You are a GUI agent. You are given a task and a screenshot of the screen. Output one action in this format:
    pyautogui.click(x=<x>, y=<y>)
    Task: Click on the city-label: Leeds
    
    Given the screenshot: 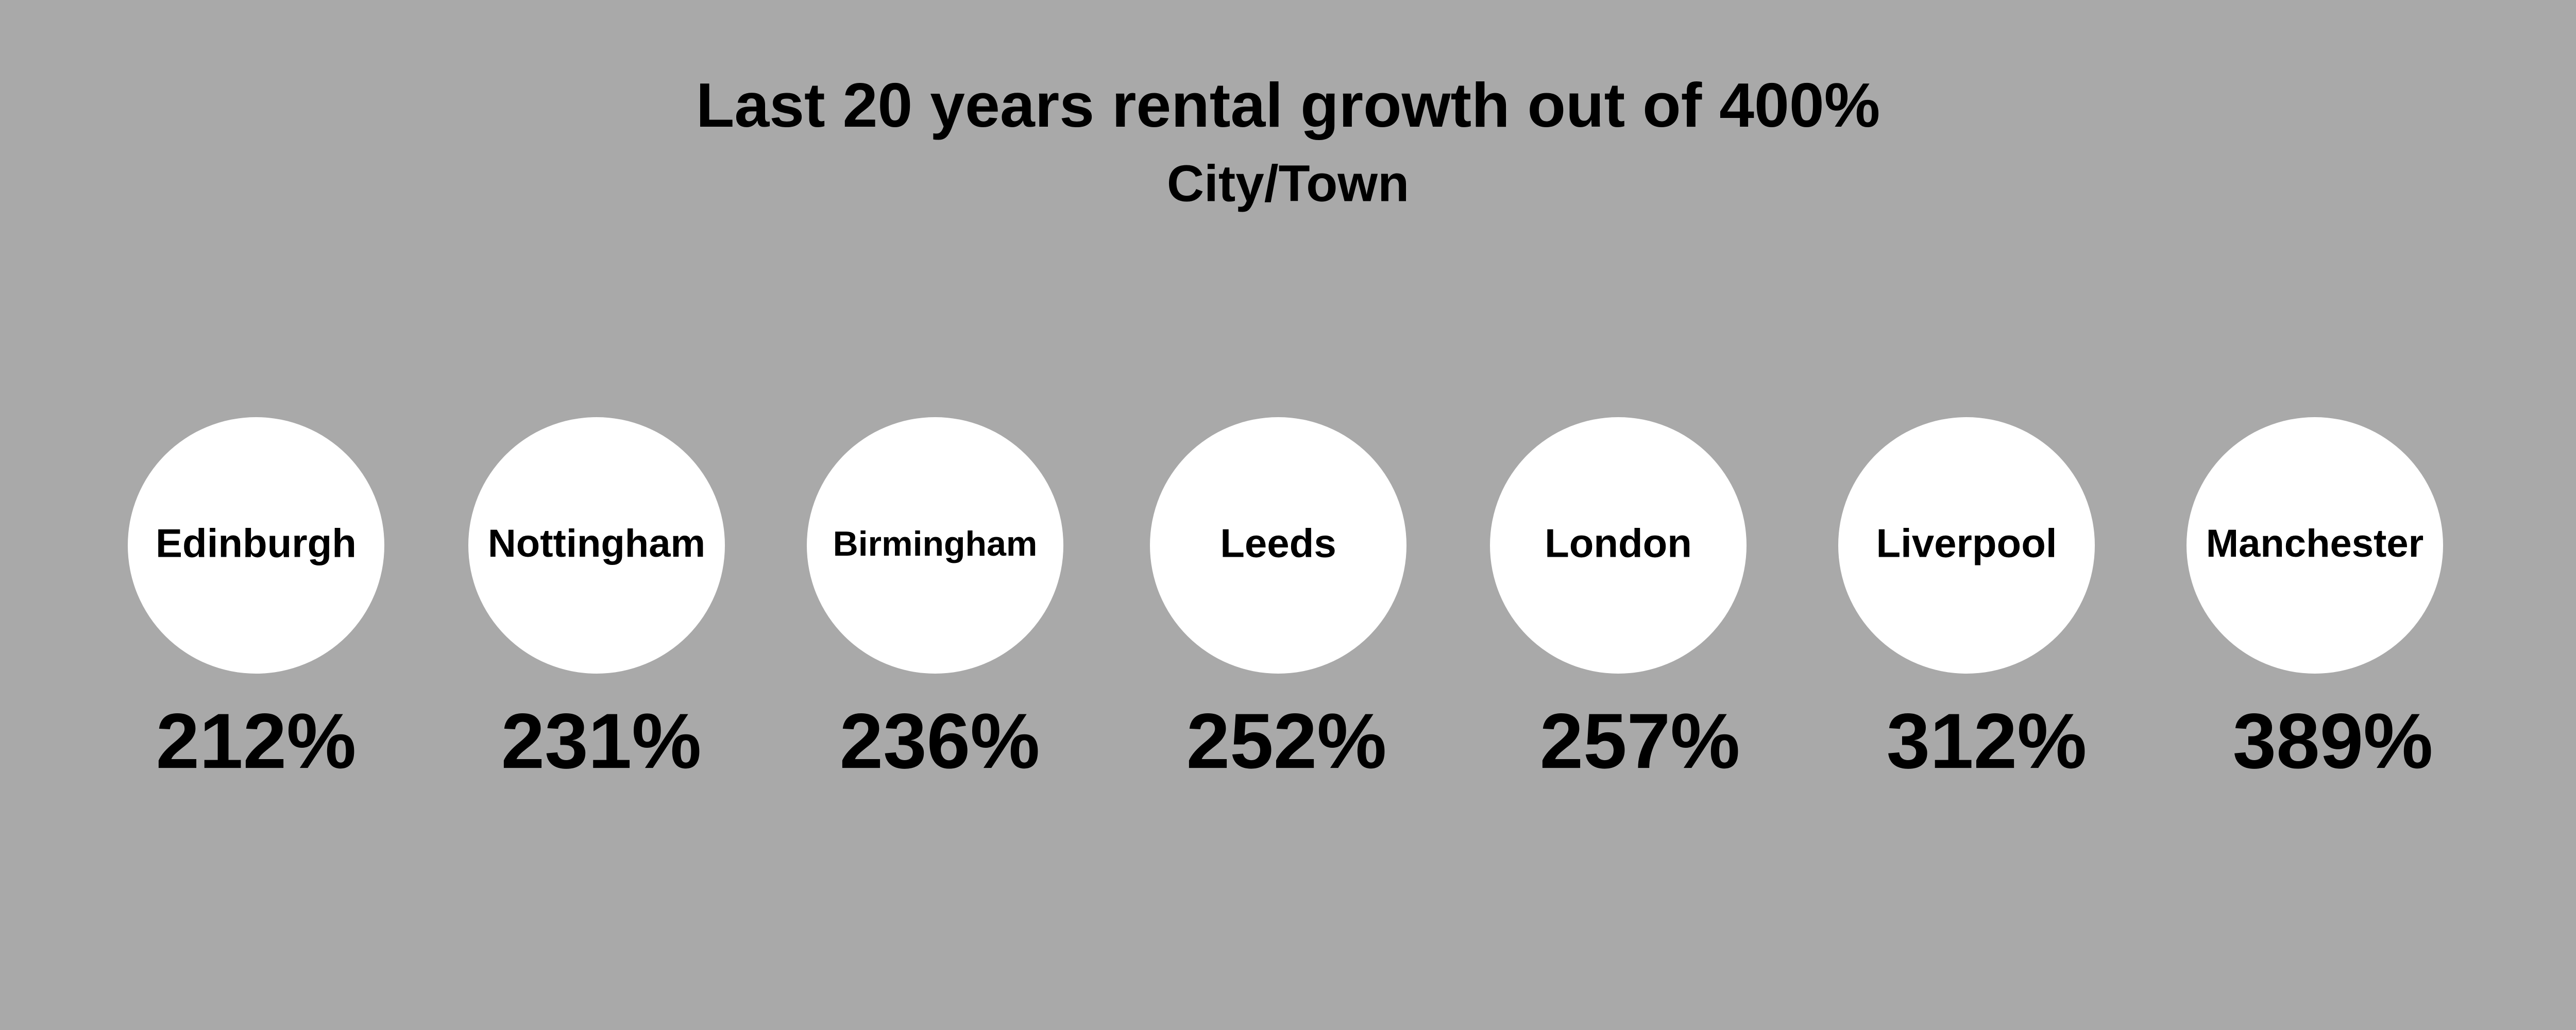 What is the action you would take?
    pyautogui.click(x=1278, y=544)
    